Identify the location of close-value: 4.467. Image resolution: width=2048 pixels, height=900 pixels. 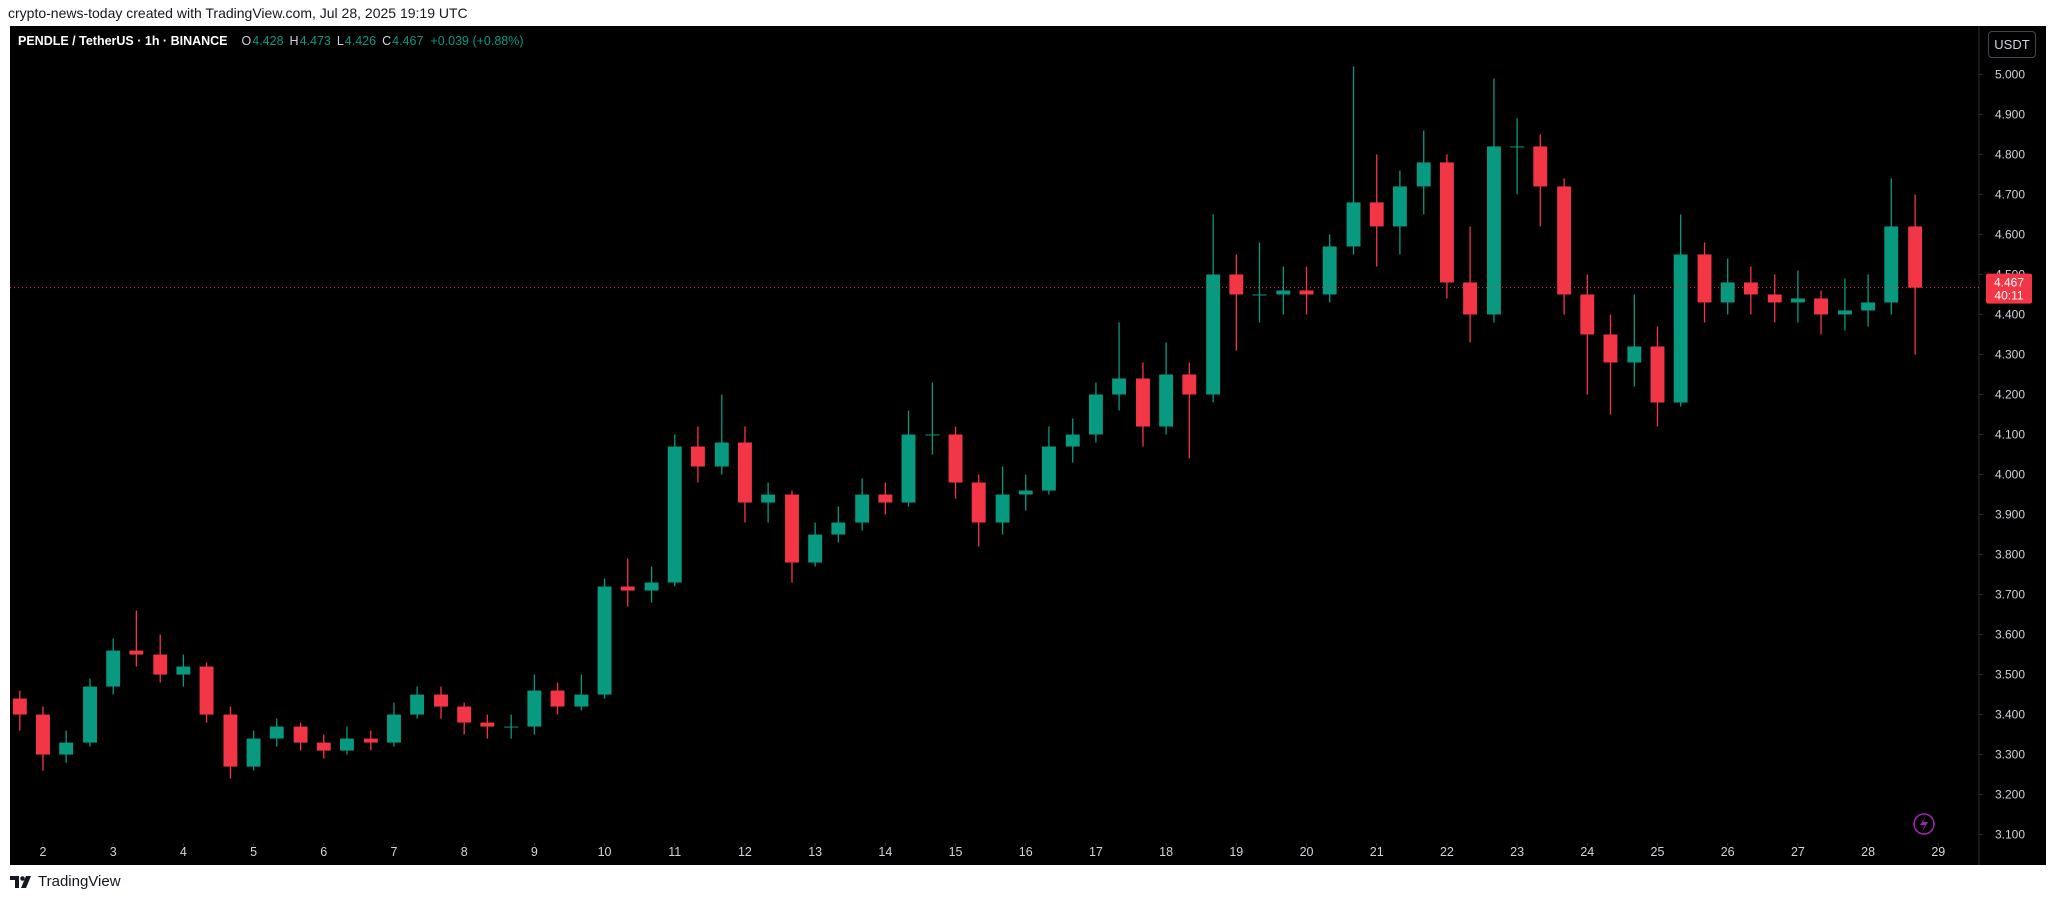
(408, 41).